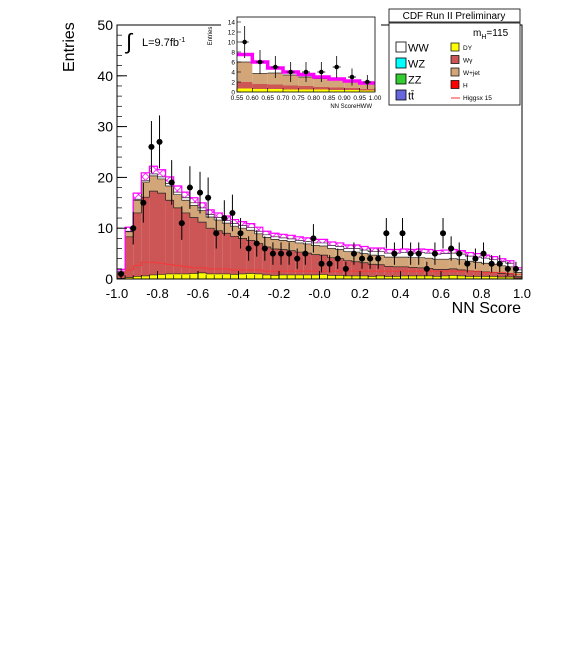  Describe the element at coordinates (329, 98) in the screenshot. I see `inset-x-tick-label: 0.85` at that location.